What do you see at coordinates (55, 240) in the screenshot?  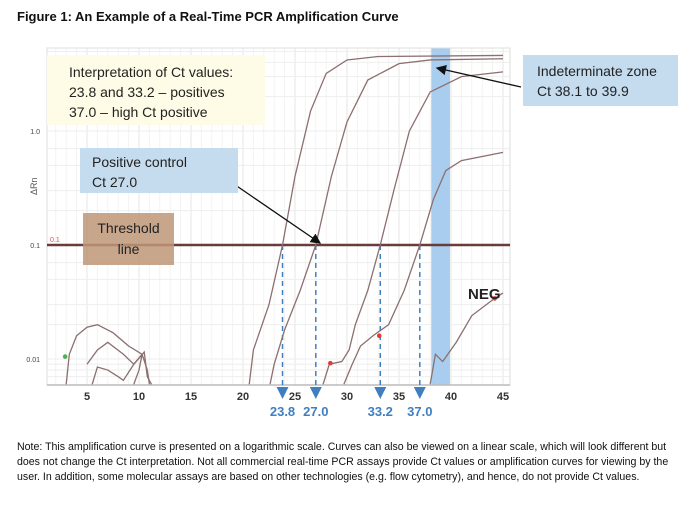 I see `threshold-value-label: 0.1` at bounding box center [55, 240].